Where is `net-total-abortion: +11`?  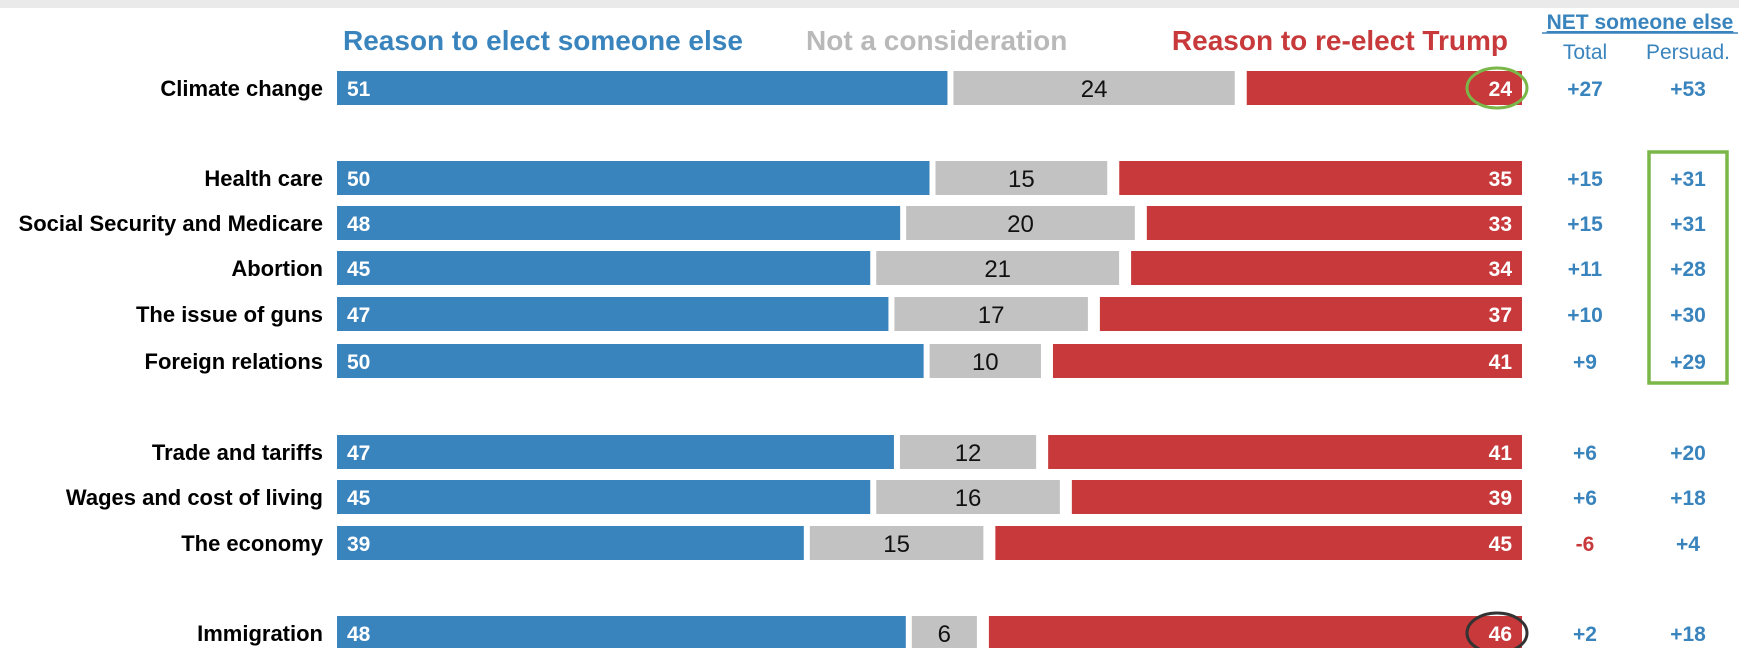
net-total-abortion: +11 is located at coordinates (1585, 269).